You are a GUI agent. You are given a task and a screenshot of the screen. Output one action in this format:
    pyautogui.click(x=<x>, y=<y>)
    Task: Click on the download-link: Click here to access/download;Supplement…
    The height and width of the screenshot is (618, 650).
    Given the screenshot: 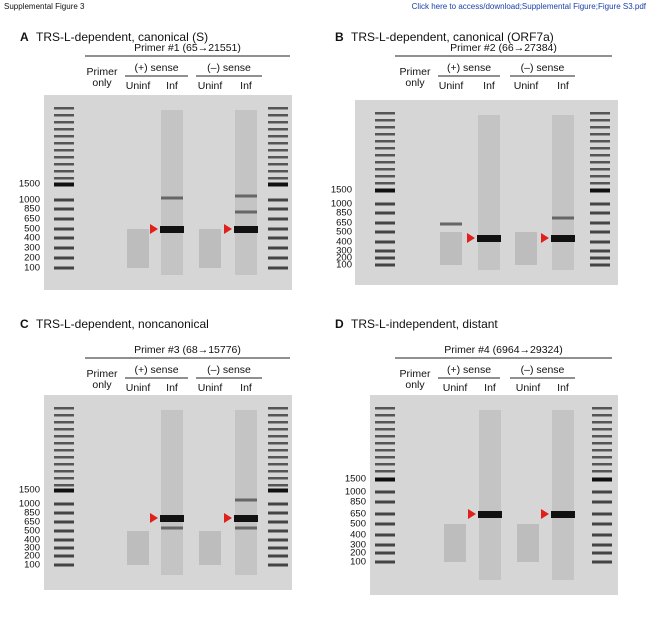 What is the action you would take?
    pyautogui.click(x=529, y=6)
    